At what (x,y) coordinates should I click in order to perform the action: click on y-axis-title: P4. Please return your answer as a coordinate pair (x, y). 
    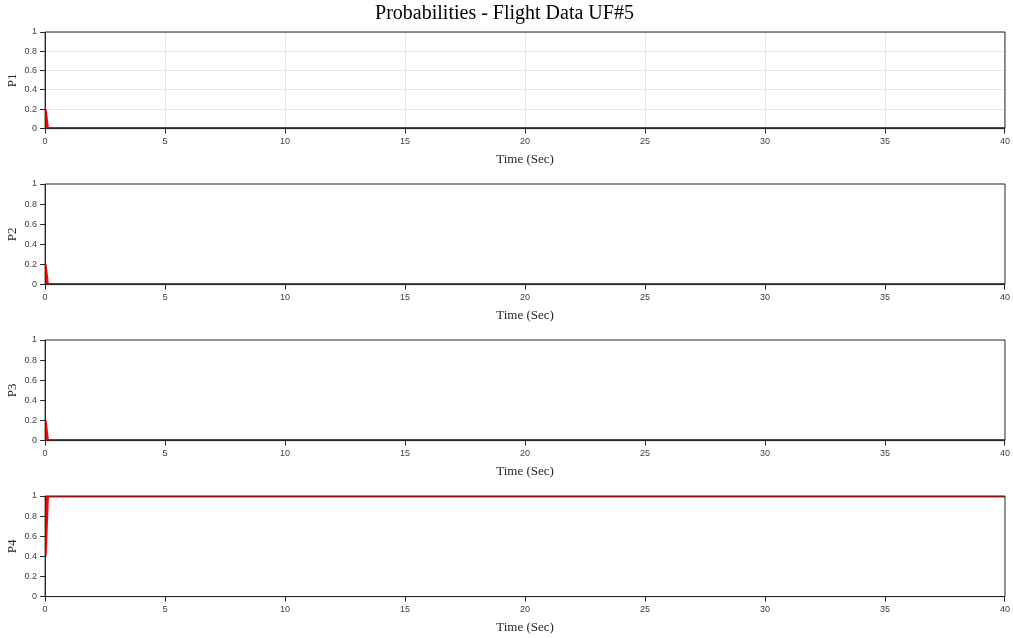
    Looking at the image, I should click on (12, 546).